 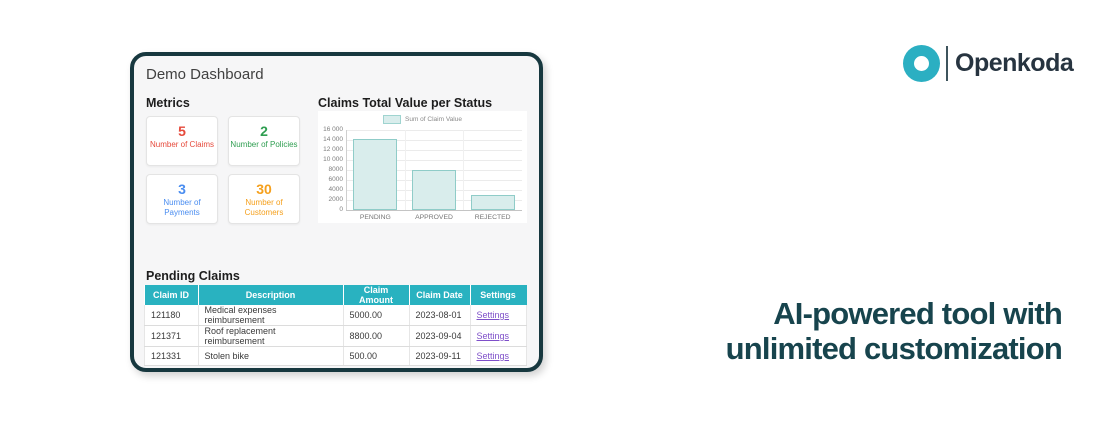 I want to click on metric-value: 3, so click(x=182, y=189).